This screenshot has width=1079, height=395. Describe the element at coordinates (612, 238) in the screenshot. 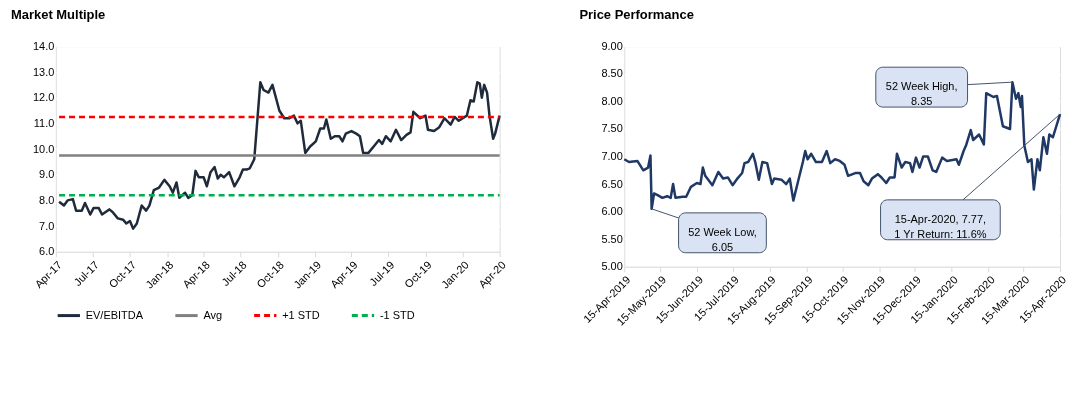

I see `y-tick-label: 5.50` at that location.